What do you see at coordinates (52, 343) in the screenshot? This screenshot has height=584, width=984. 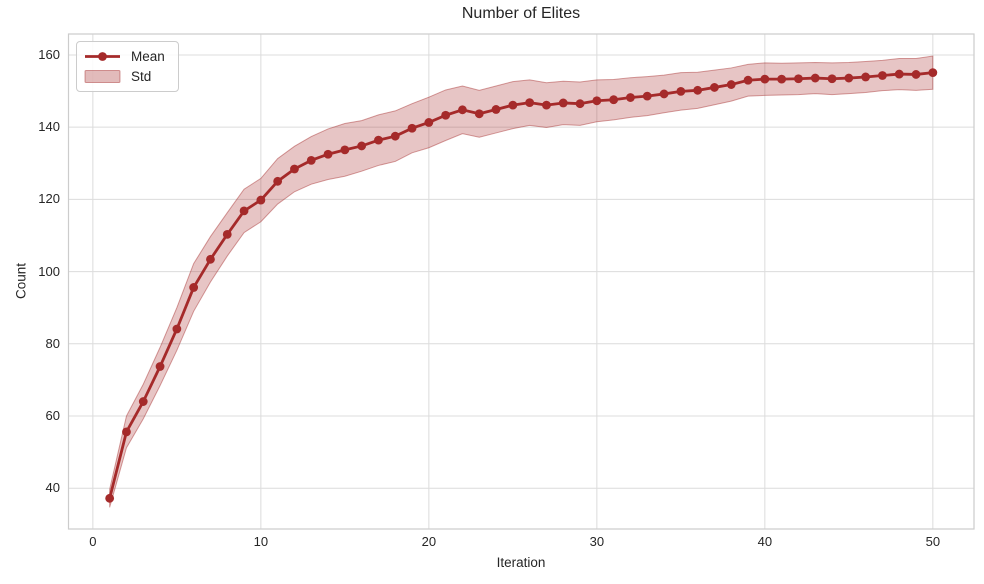 I see `y-tick-label: 80` at bounding box center [52, 343].